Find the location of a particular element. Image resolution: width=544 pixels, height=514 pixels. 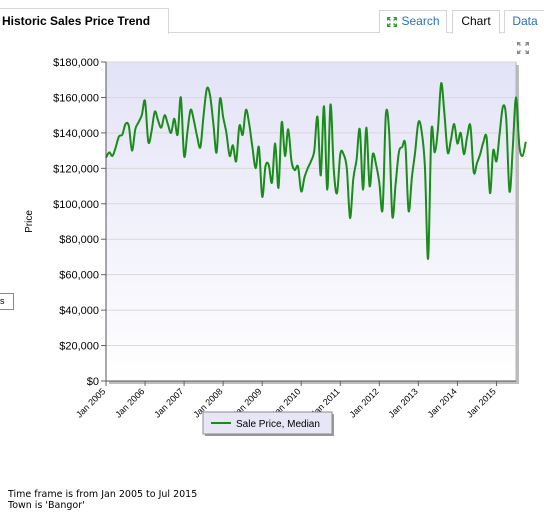

y-tick-label: $0 is located at coordinates (93, 382).